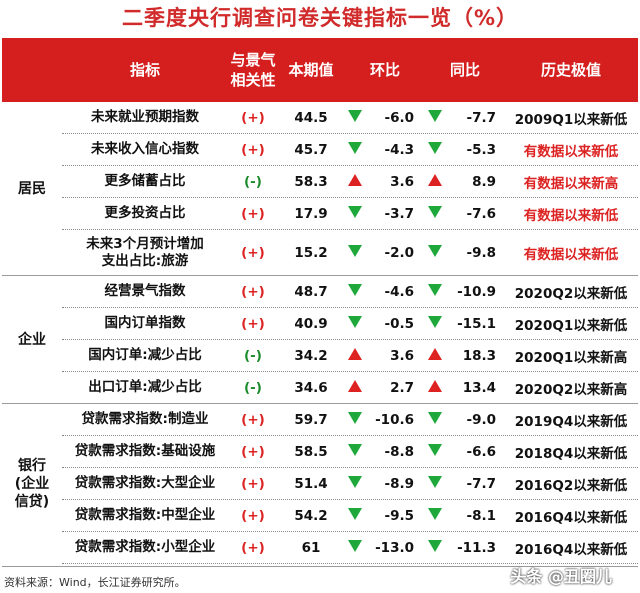 This screenshot has height=593, width=640. I want to click on cell-qoq: -3.7, so click(385, 213).